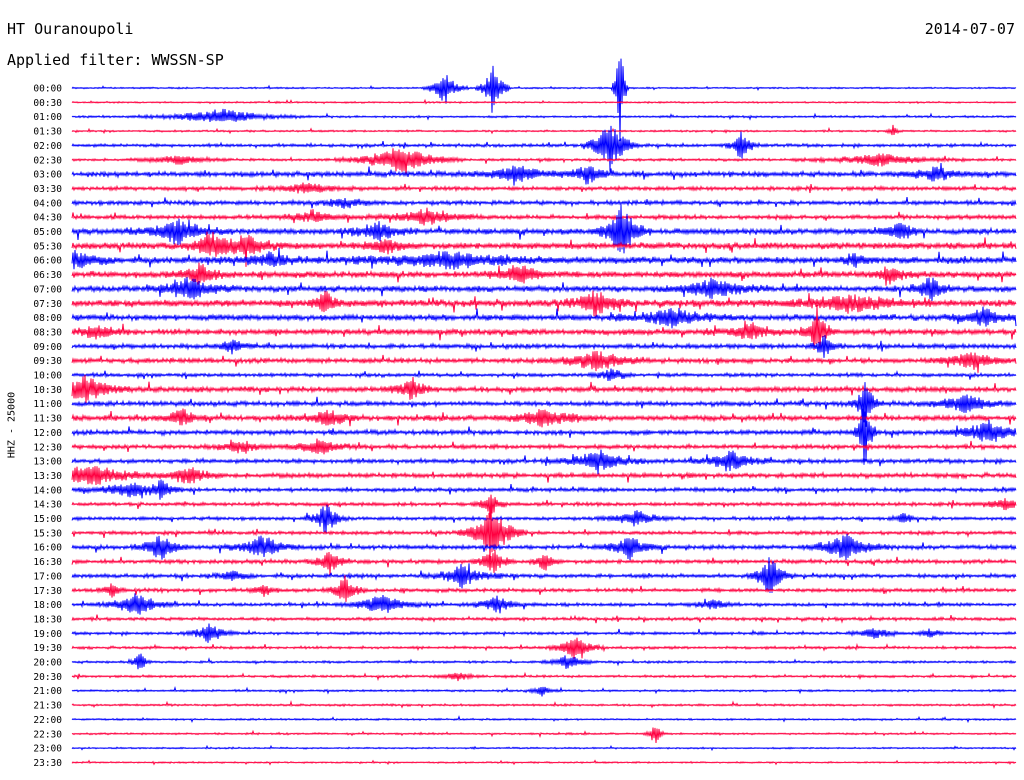 The image size is (1024, 780). Describe the element at coordinates (47, 261) in the screenshot. I see `tick-label: 06:00` at that location.